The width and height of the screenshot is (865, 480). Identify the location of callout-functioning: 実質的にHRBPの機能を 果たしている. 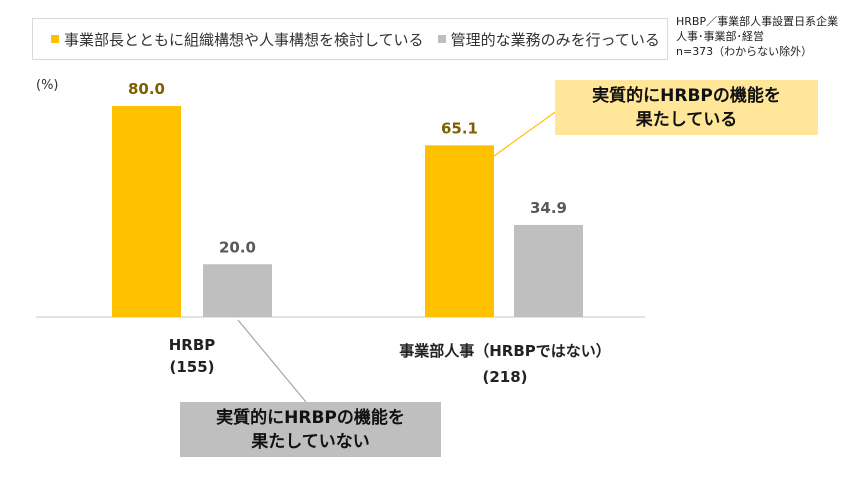
(686, 107).